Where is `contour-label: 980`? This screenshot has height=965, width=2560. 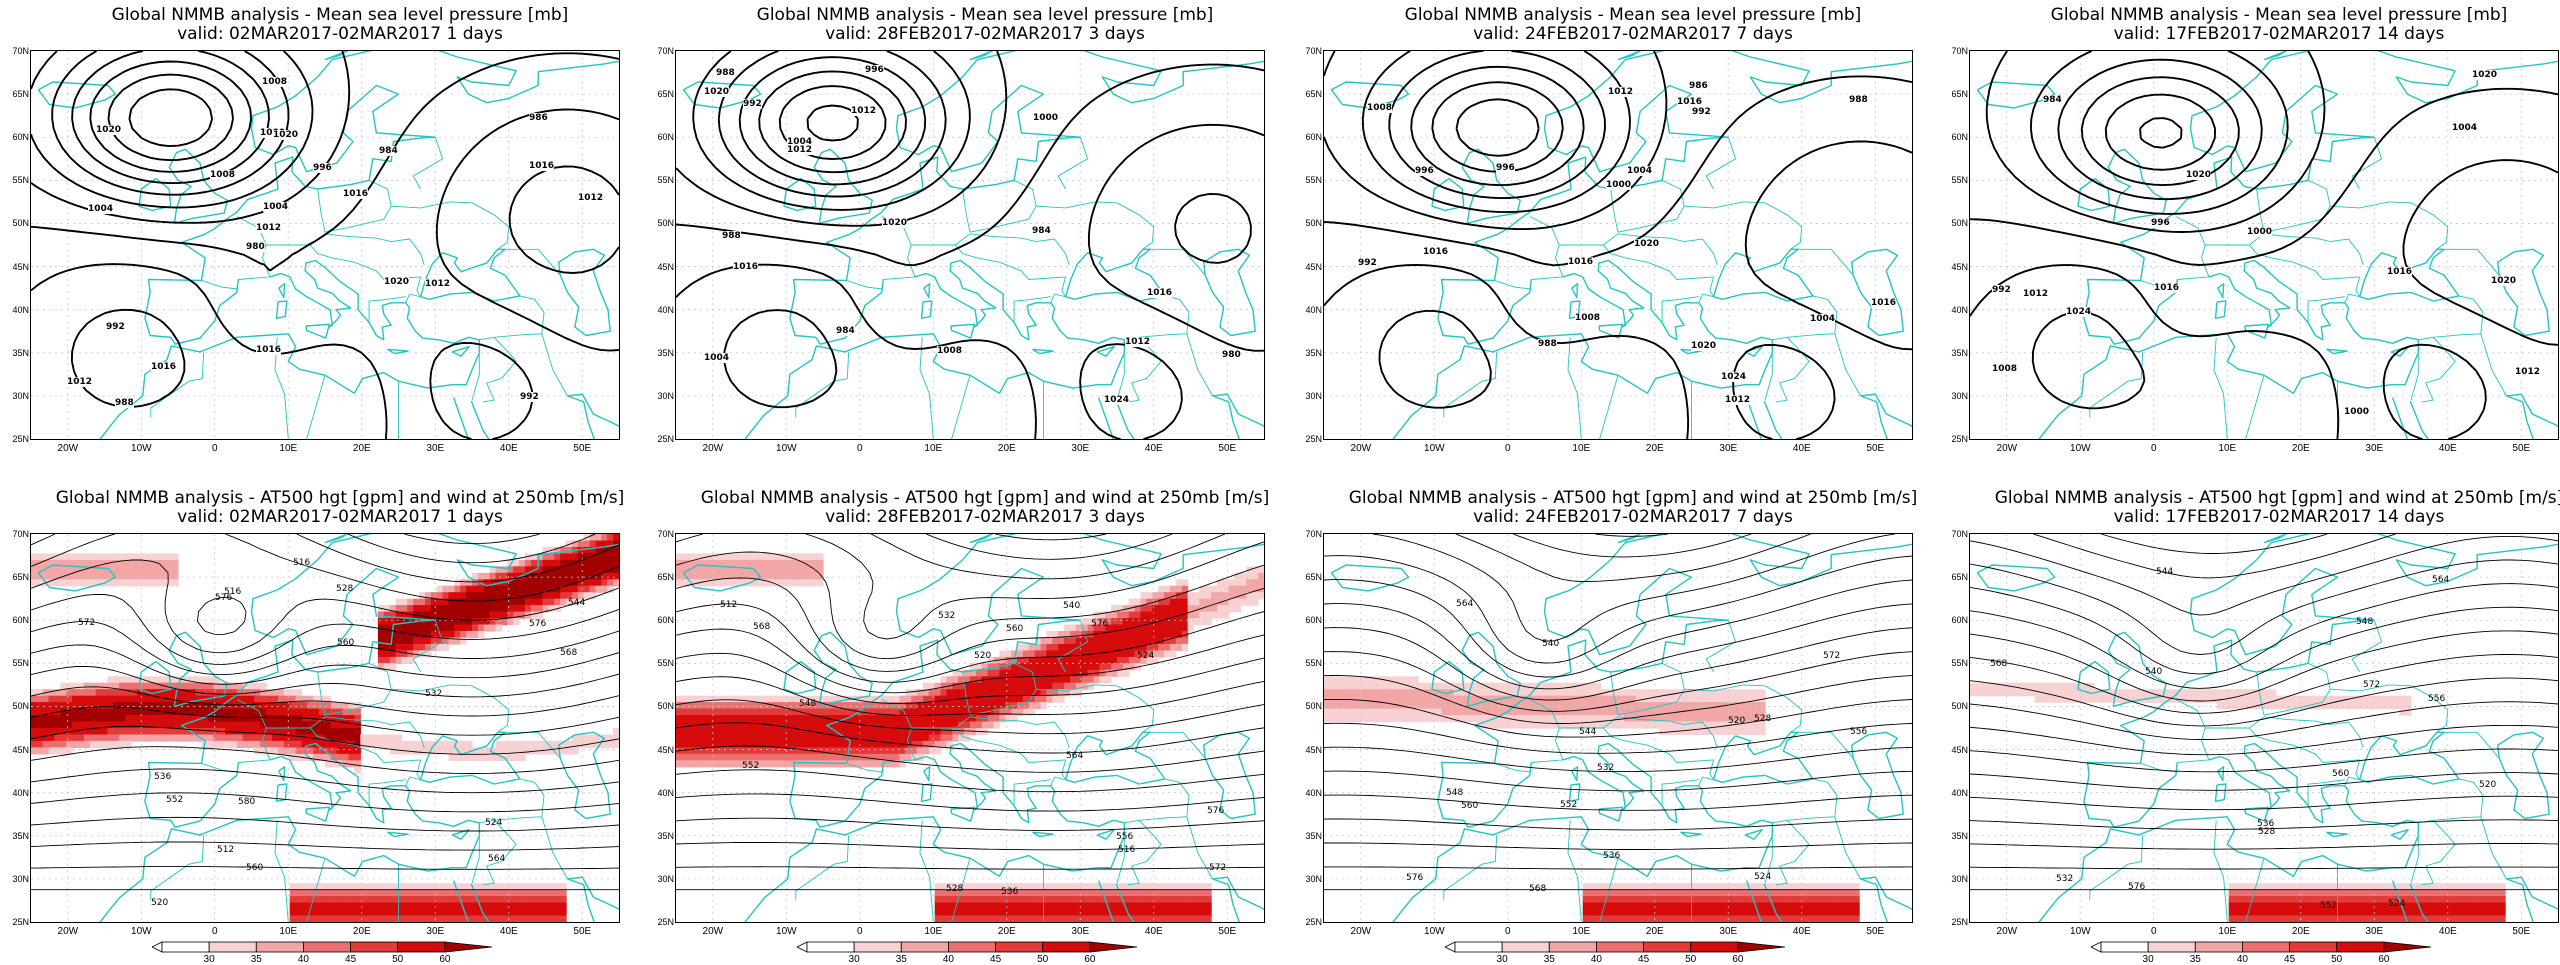
contour-label: 980 is located at coordinates (255, 247).